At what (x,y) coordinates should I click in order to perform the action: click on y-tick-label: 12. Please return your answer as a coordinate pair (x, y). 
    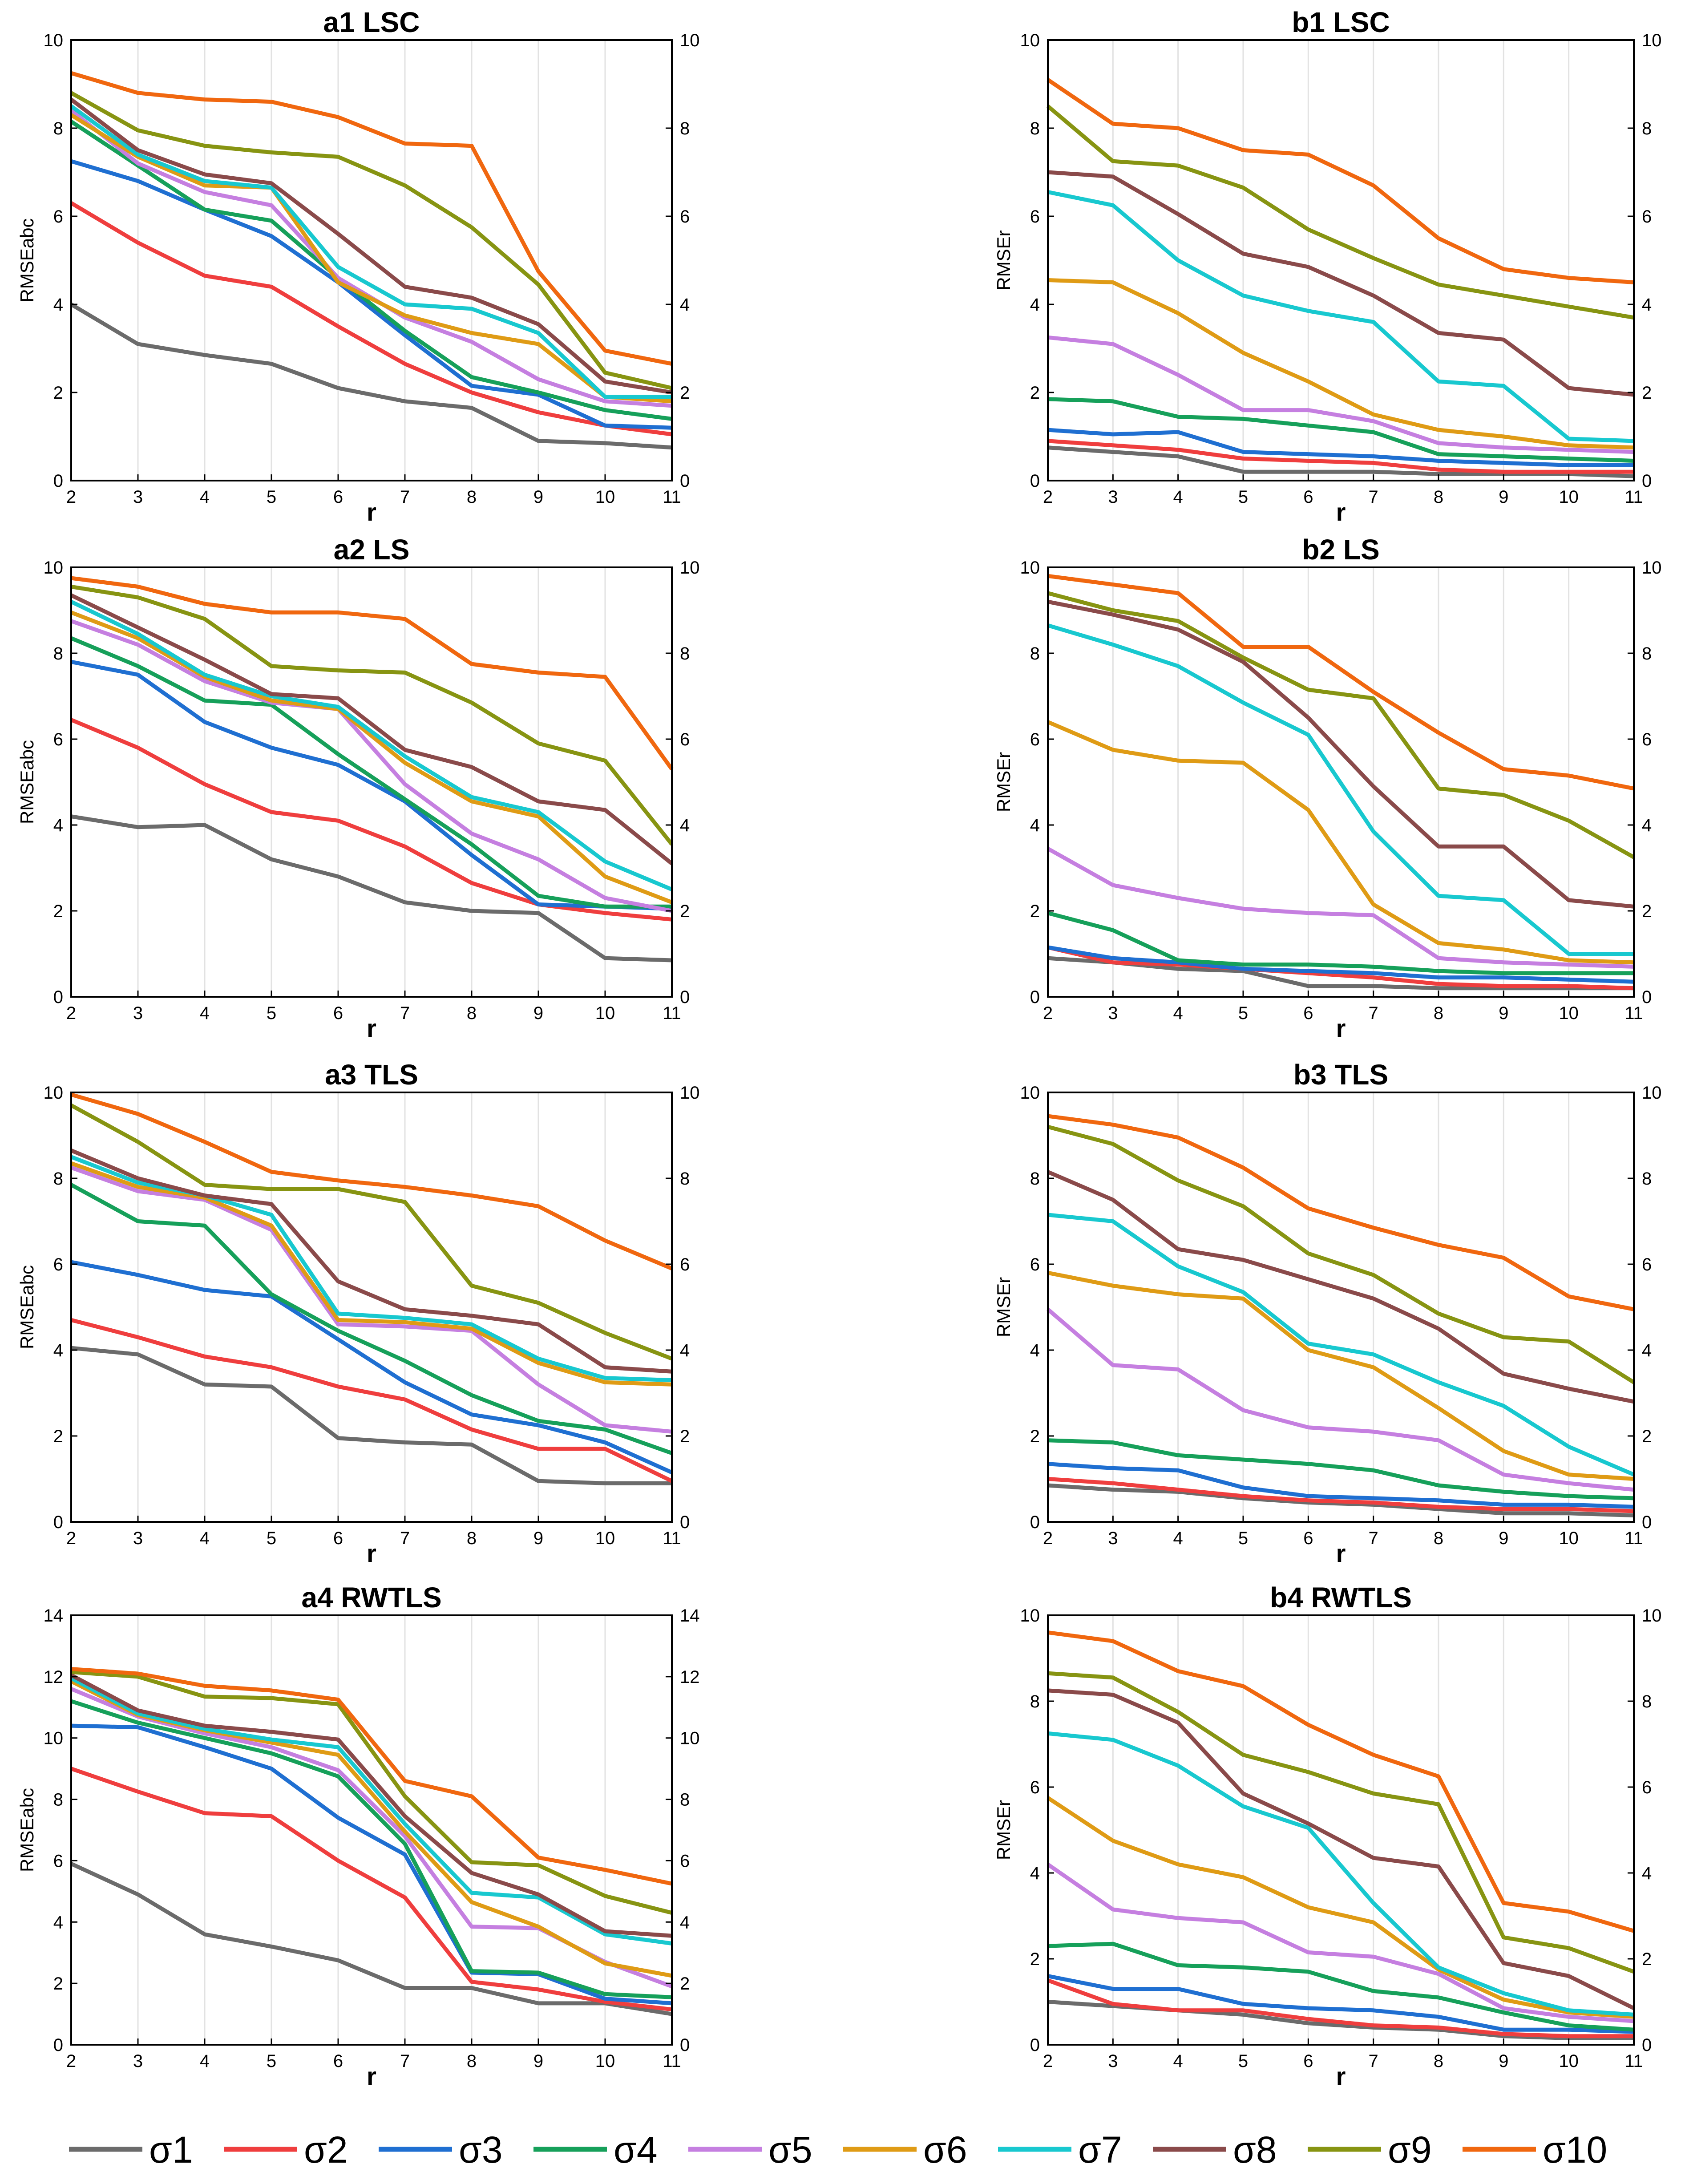
    Looking at the image, I should click on (54, 1677).